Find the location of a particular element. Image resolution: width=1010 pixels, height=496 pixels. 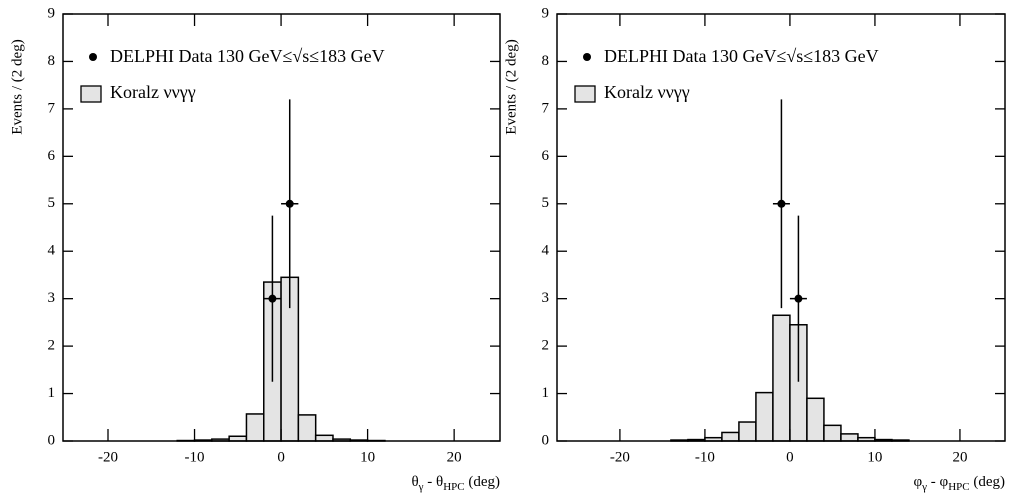

x-axis-label-part: θ is located at coordinates (414, 482).